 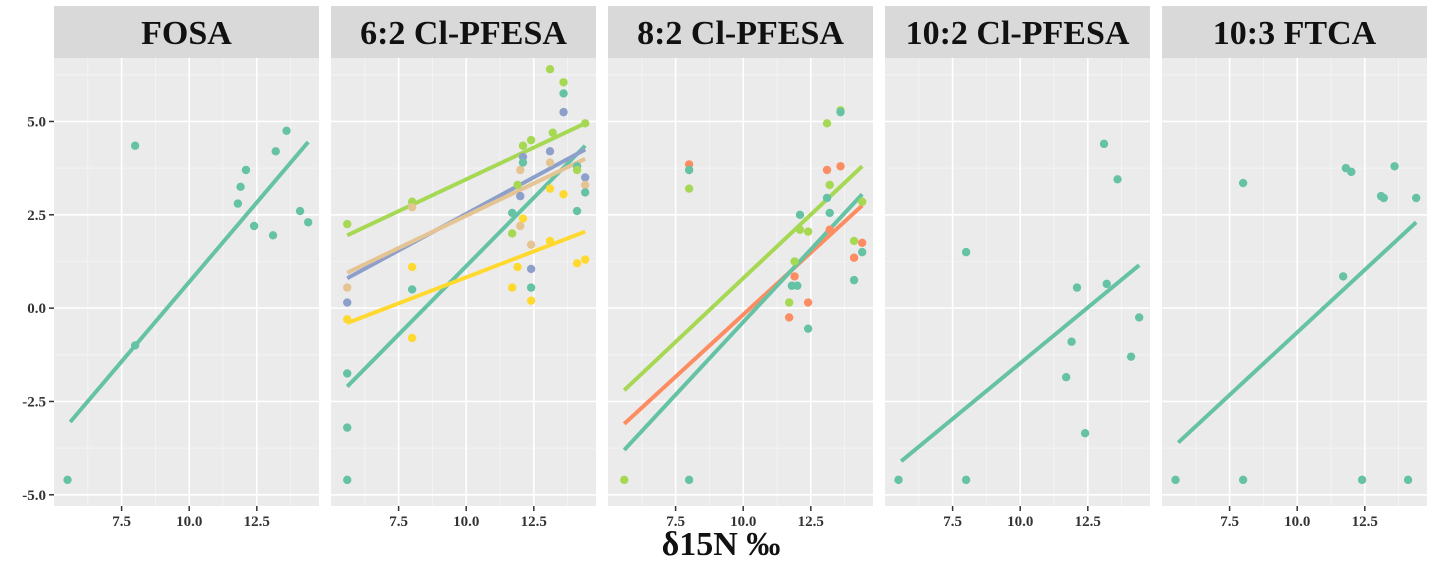 I want to click on facet-title: 6:2 Cl-PFESA, so click(x=463, y=33).